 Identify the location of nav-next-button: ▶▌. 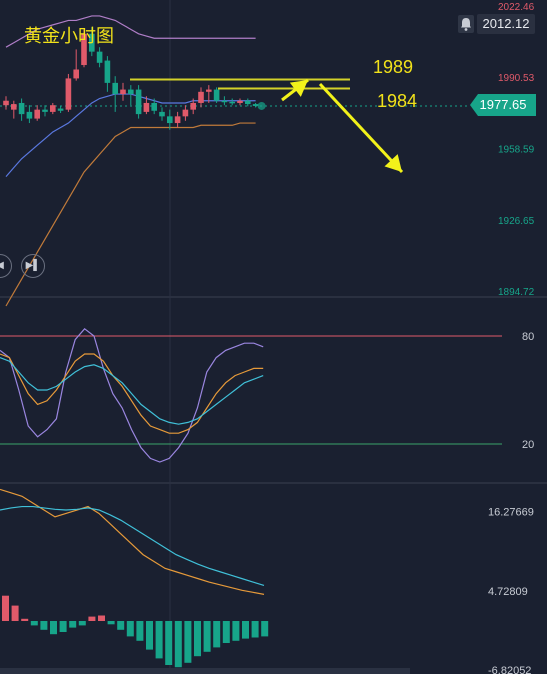
(33, 266).